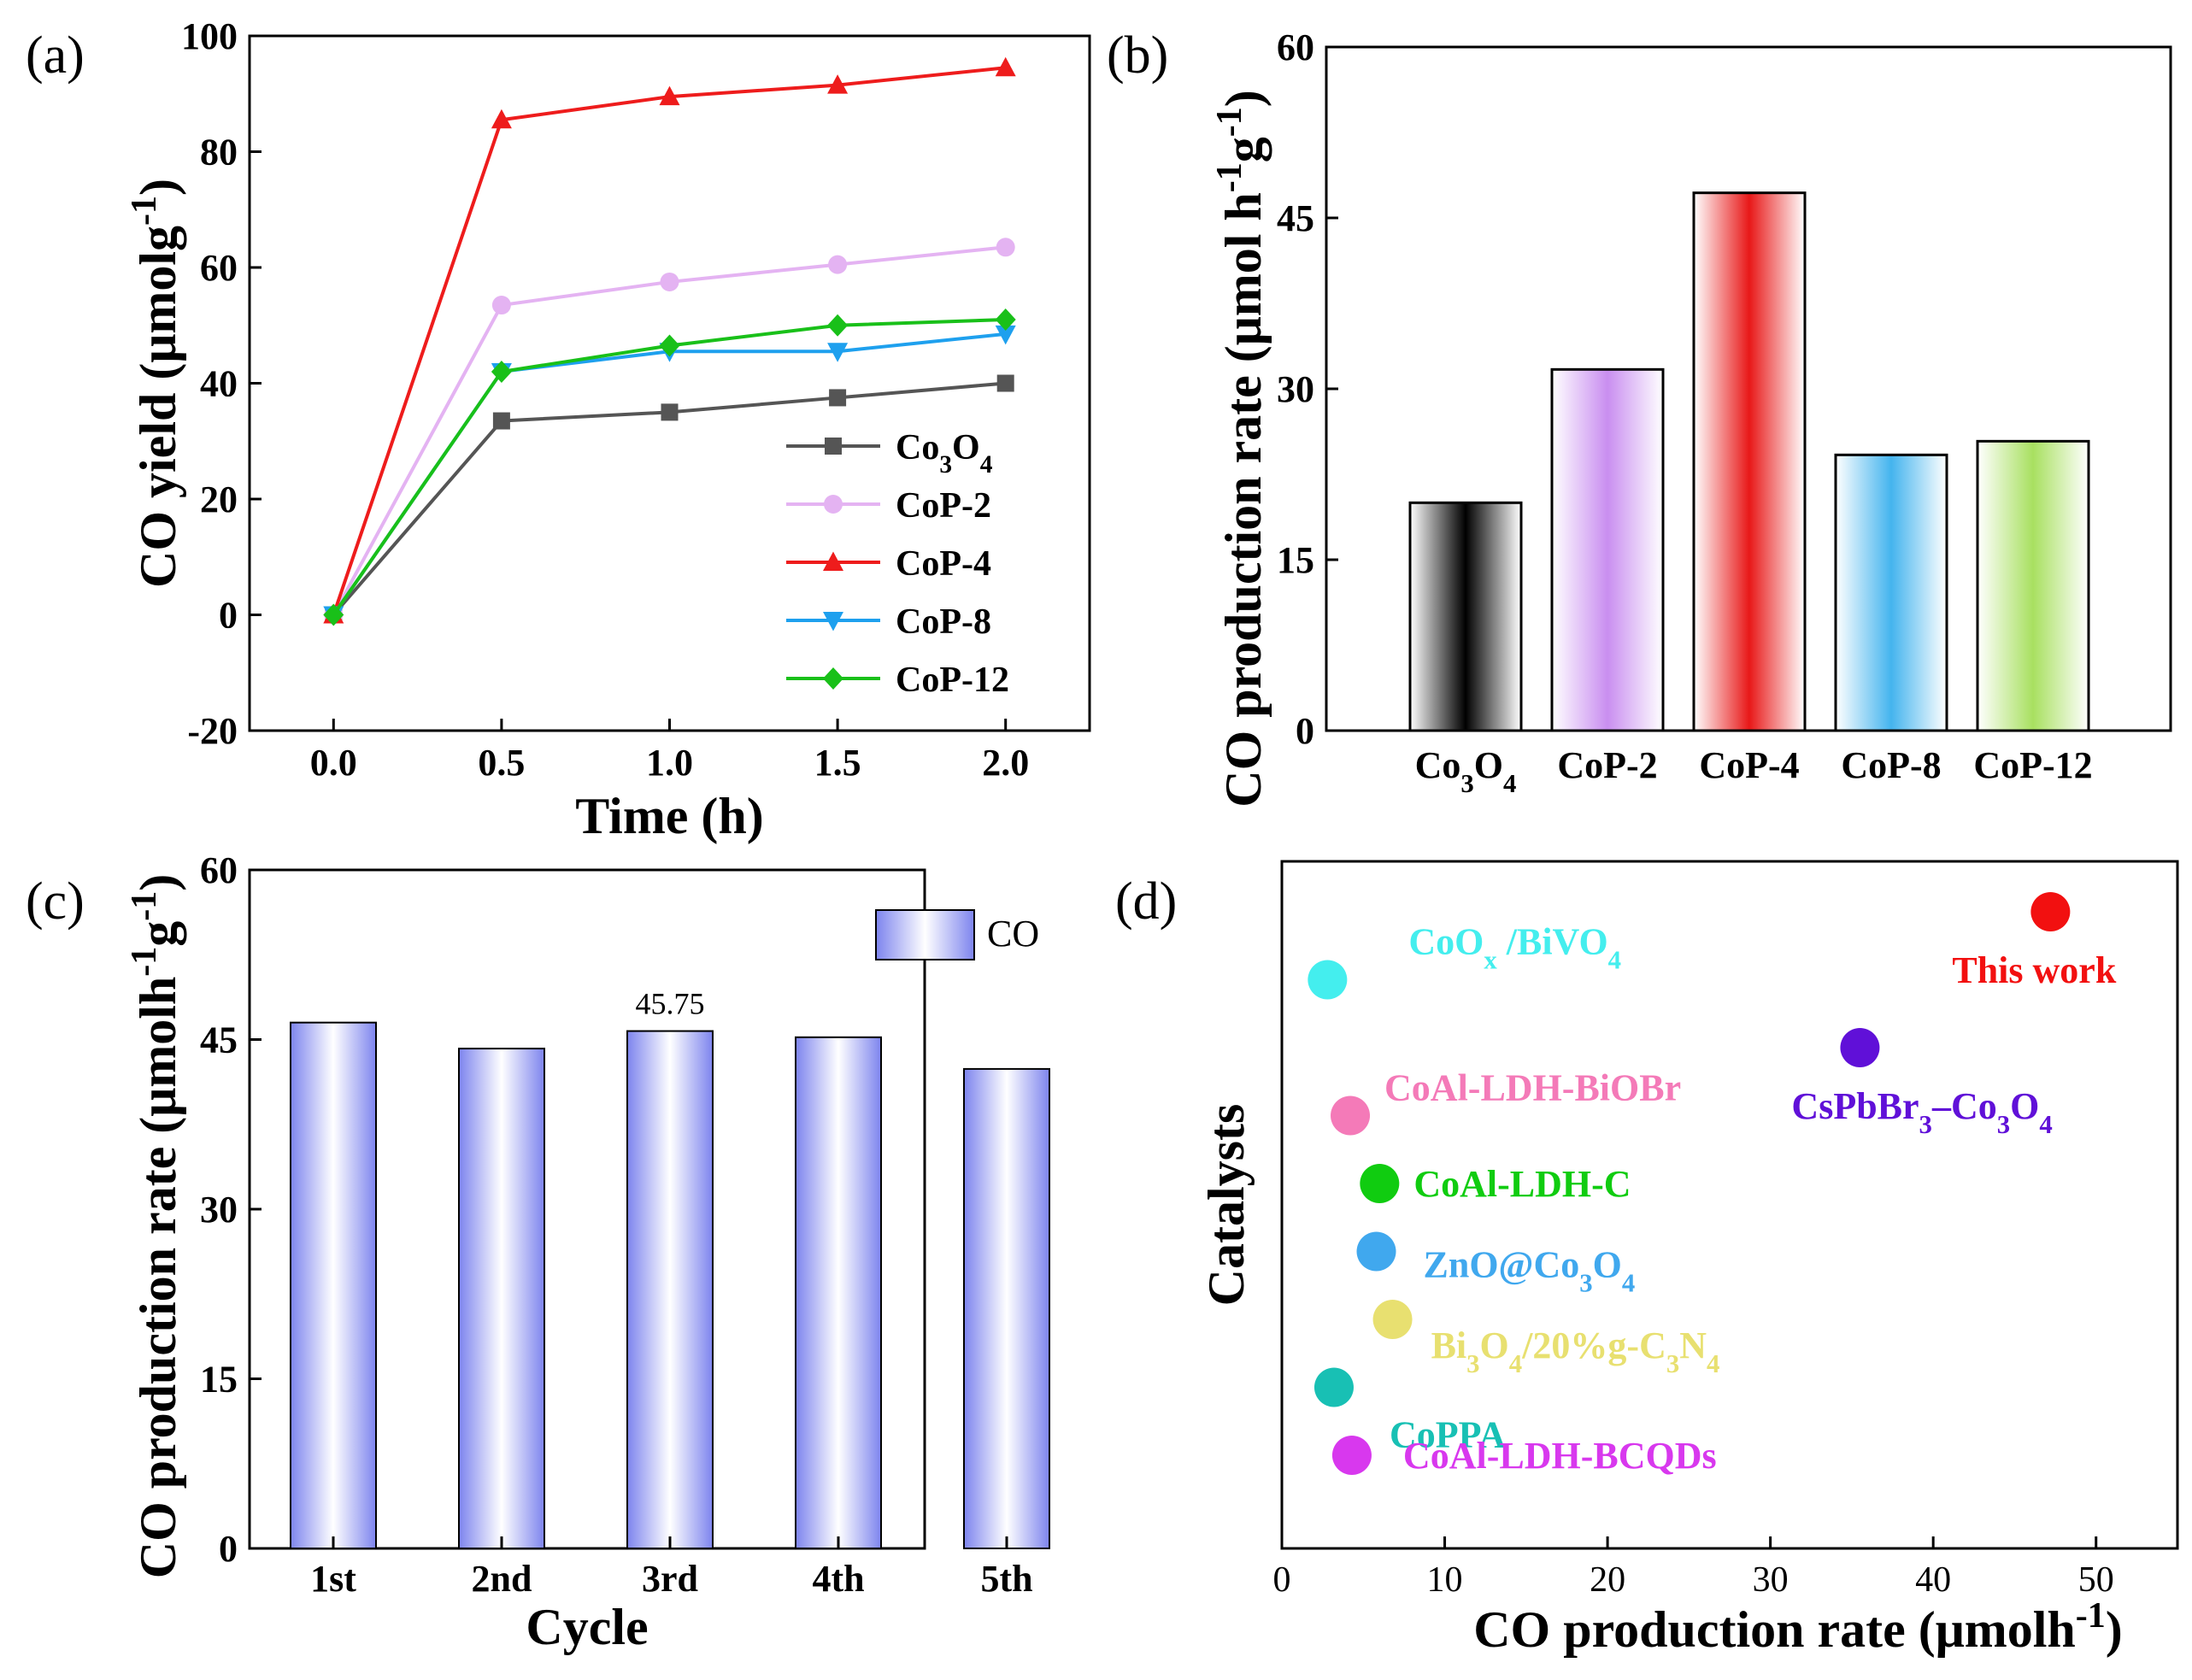  What do you see at coordinates (944, 453) in the screenshot?
I see `legend-label: Co3O4` at bounding box center [944, 453].